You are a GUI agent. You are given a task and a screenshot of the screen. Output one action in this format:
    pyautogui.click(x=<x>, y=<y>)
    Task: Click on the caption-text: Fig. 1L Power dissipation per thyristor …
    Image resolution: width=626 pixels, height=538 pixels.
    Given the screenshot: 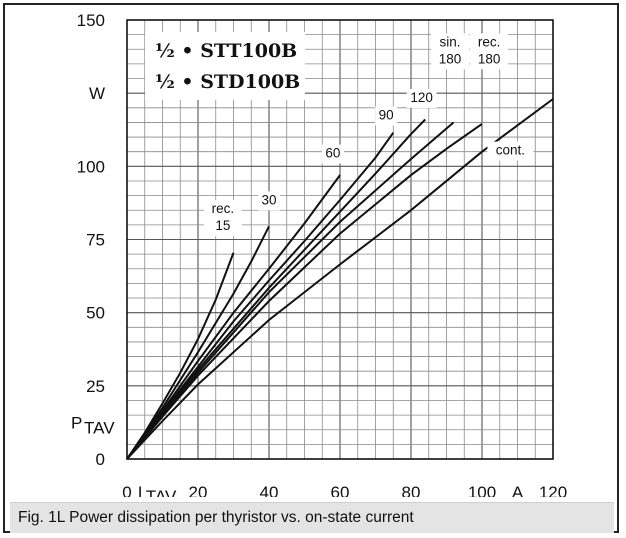 What is the action you would take?
    pyautogui.click(x=216, y=517)
    